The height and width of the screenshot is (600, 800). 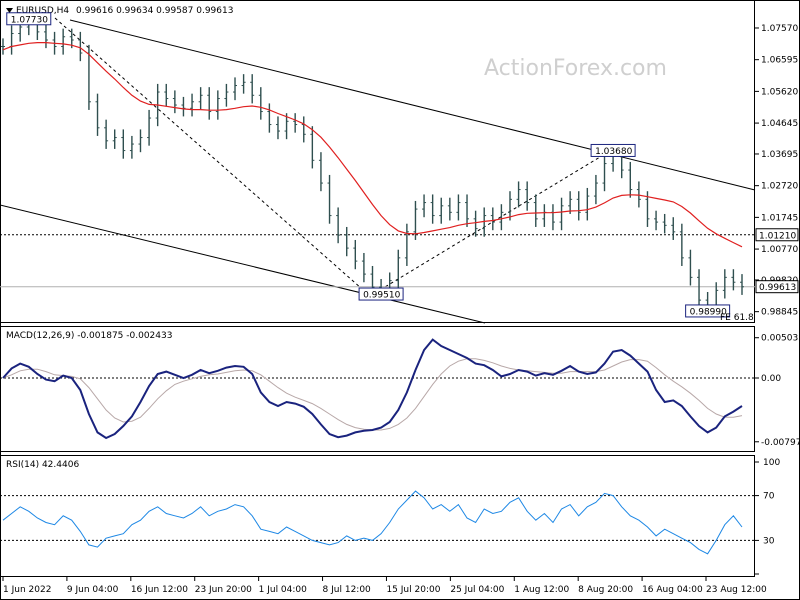 I want to click on rsi-layer, so click(x=377, y=522).